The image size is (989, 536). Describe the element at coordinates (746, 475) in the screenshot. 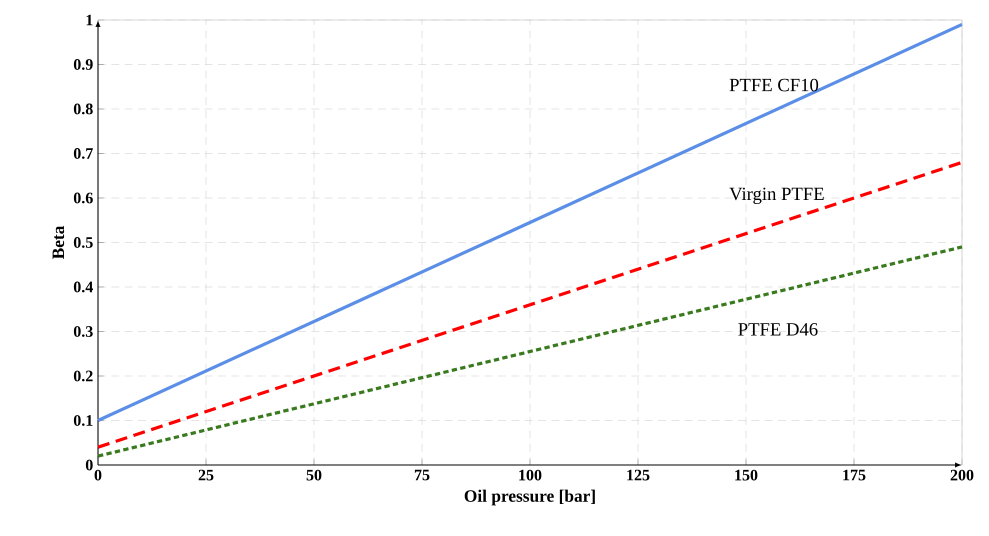

I see `x-tick-label: 150` at that location.